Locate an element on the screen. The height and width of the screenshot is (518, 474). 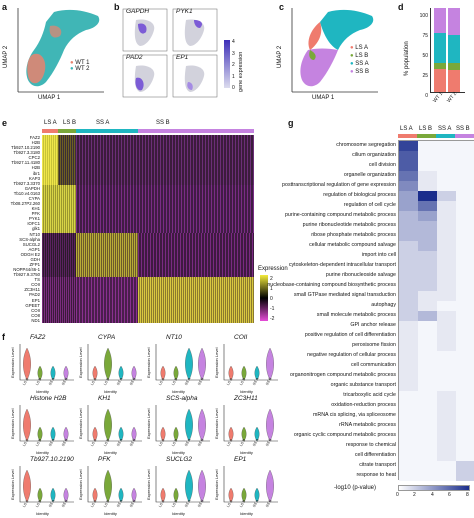
heatmap-cluster-bar is located at coordinates (148, 131).